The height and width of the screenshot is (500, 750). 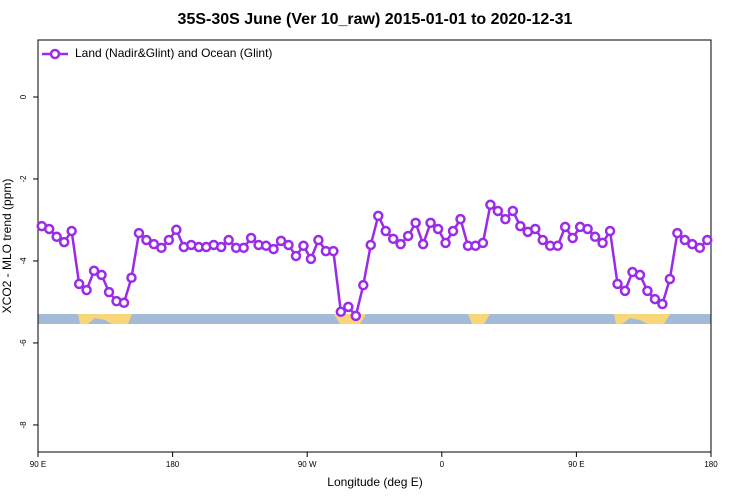 What do you see at coordinates (7, 246) in the screenshot?
I see `y-axis-label: XCO2 - MLO trend (ppm)` at bounding box center [7, 246].